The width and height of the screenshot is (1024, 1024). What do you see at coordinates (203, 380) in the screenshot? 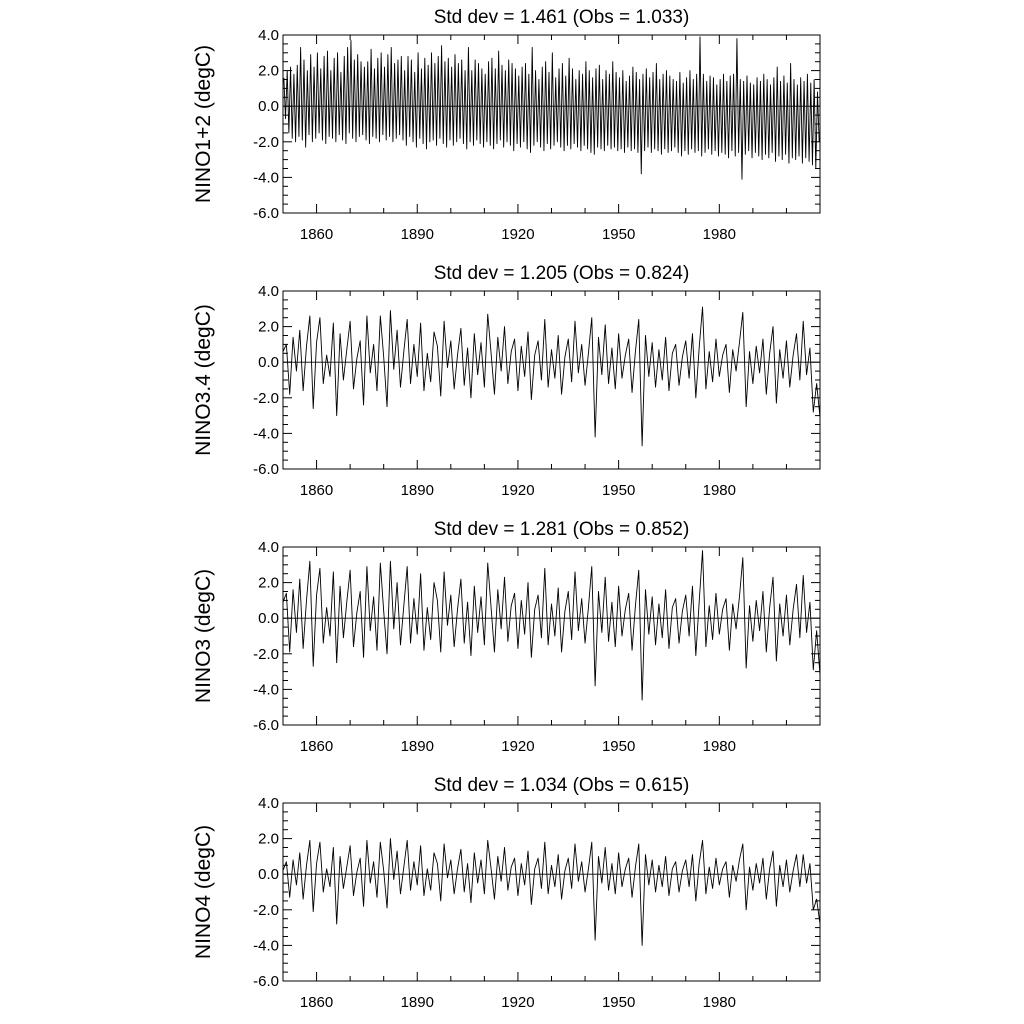
I see `y-axis-label: NINO3.4 (degC)` at bounding box center [203, 380].